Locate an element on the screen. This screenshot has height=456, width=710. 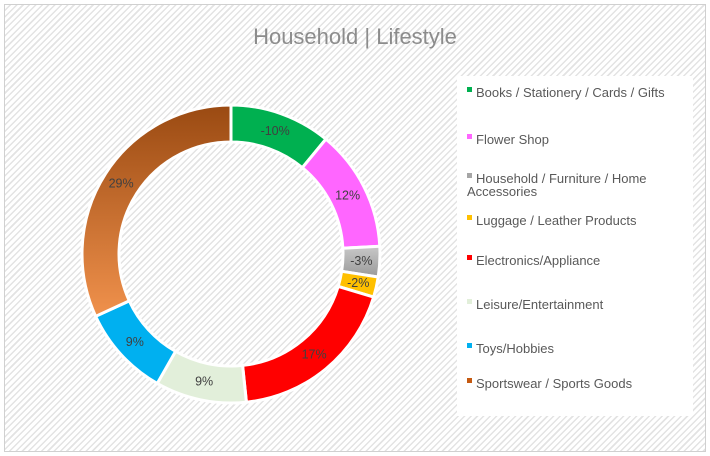
legend-item: Electronics/Appliance is located at coordinates (578, 260).